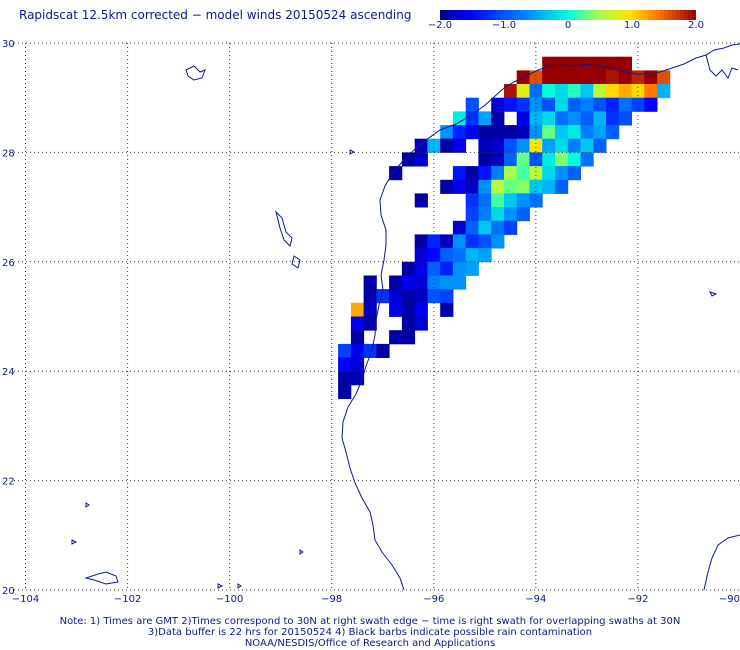  I want to click on colorbar-label: 0, so click(568, 25).